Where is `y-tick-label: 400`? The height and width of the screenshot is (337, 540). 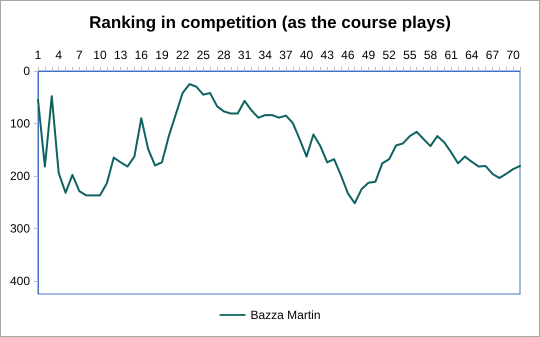 y-tick-label: 400 is located at coordinates (20, 281).